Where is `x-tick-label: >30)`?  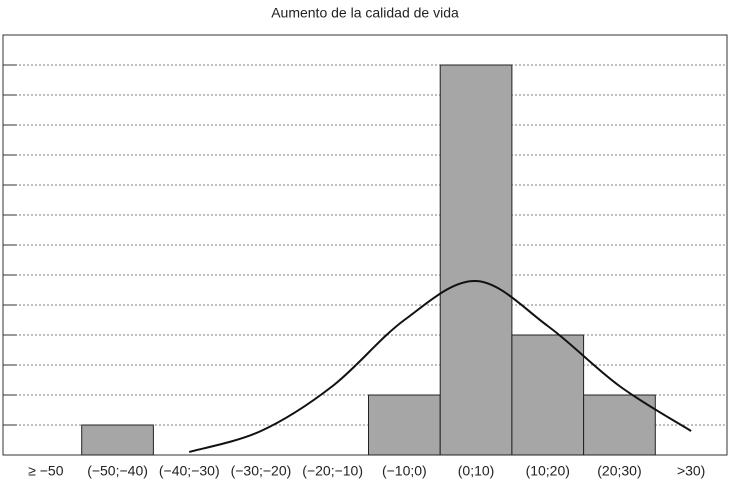
x-tick-label: >30) is located at coordinates (691, 471).